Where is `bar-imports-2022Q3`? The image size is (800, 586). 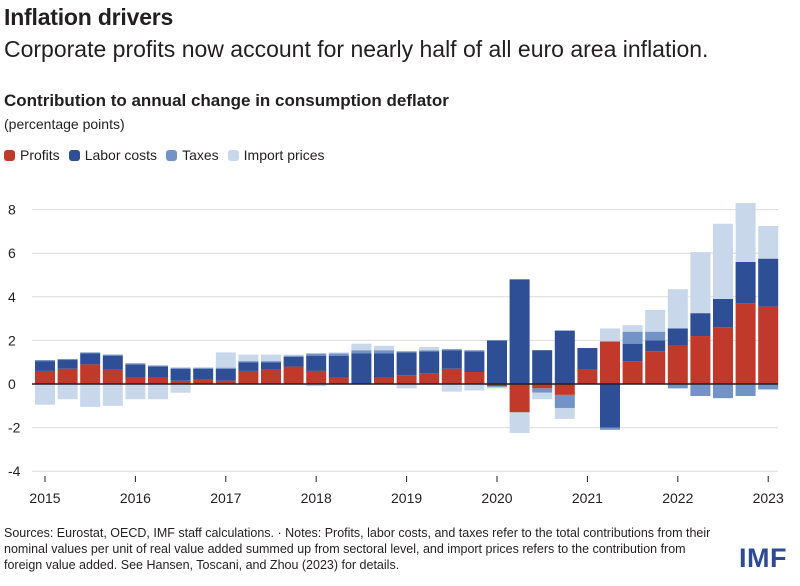
bar-imports-2022Q3 is located at coordinates (723, 261).